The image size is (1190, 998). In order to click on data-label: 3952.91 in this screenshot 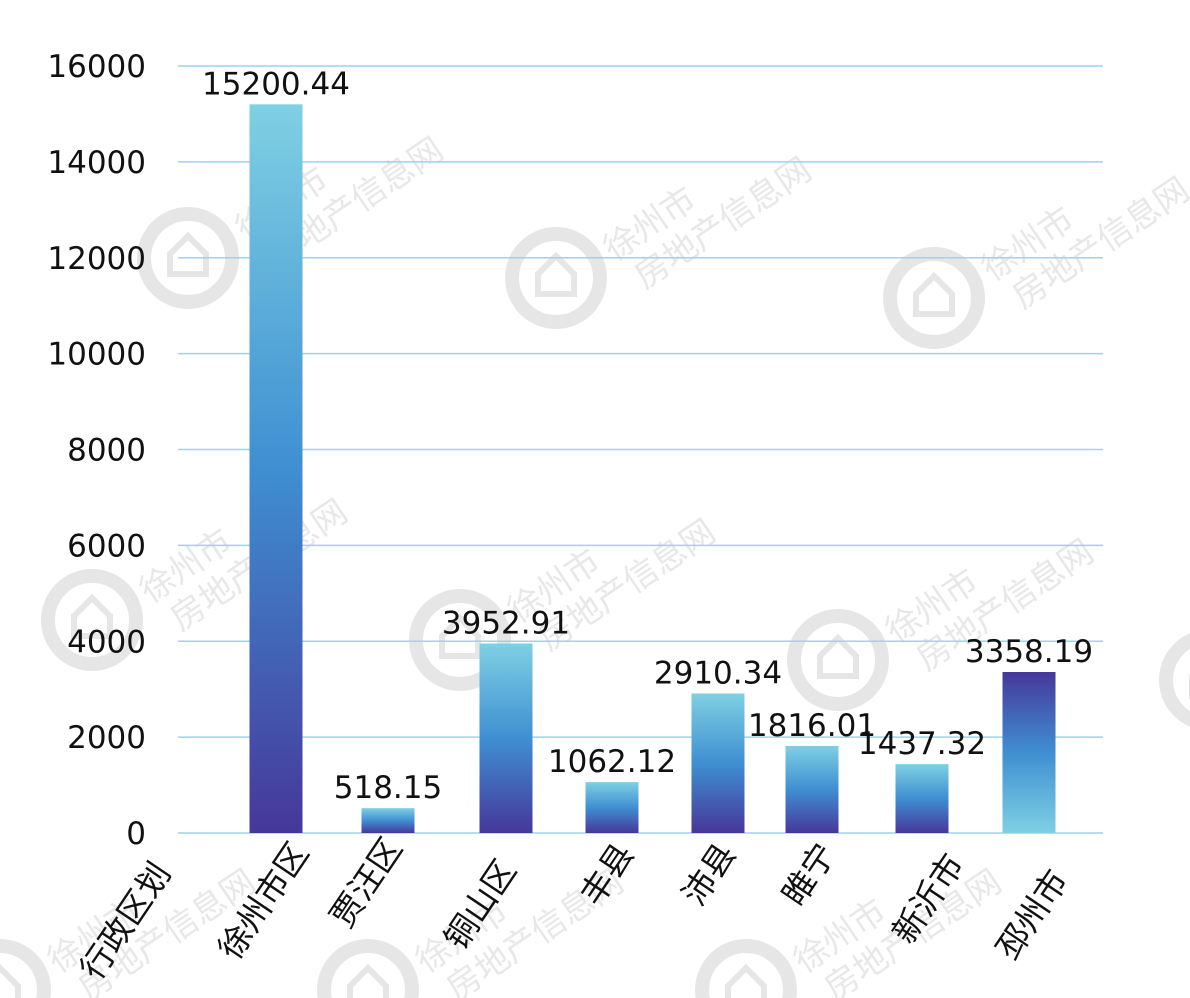, I will do `click(506, 624)`.